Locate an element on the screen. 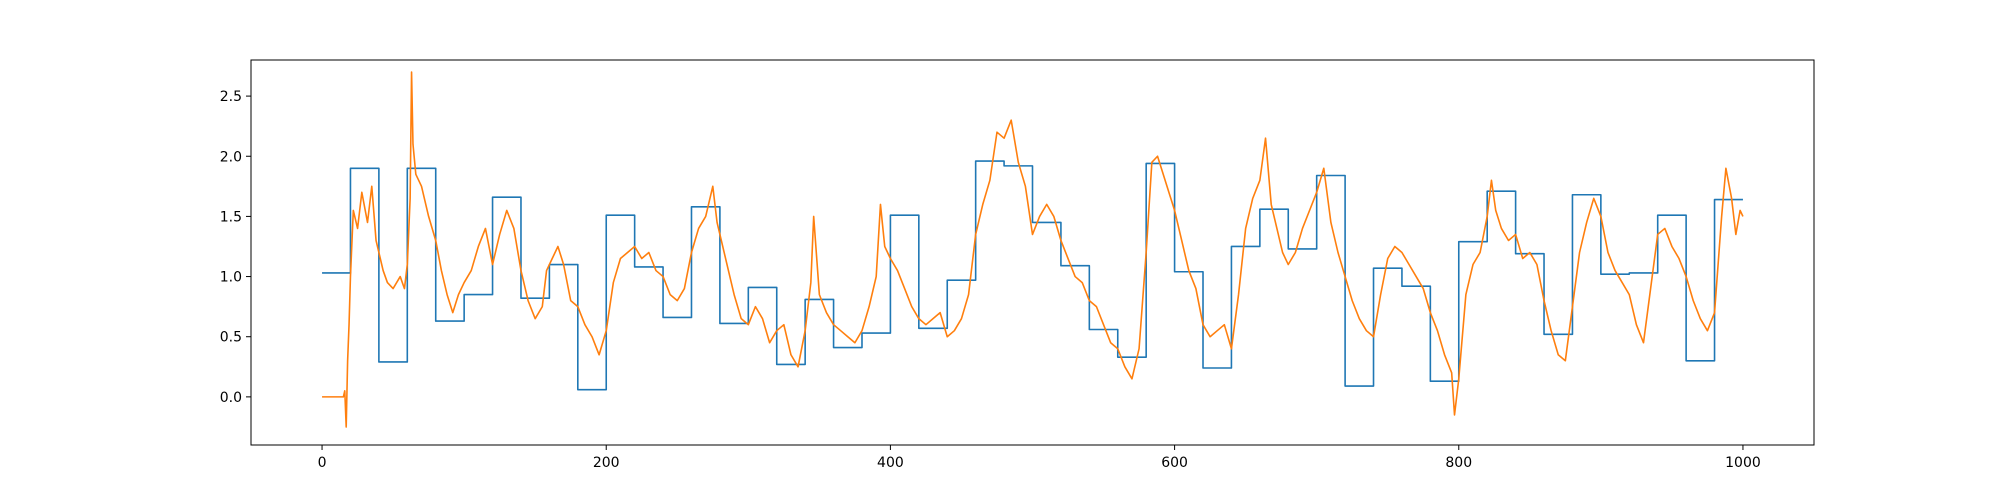 The image size is (2000, 500). y-tick-label: 1.0 is located at coordinates (231, 278).